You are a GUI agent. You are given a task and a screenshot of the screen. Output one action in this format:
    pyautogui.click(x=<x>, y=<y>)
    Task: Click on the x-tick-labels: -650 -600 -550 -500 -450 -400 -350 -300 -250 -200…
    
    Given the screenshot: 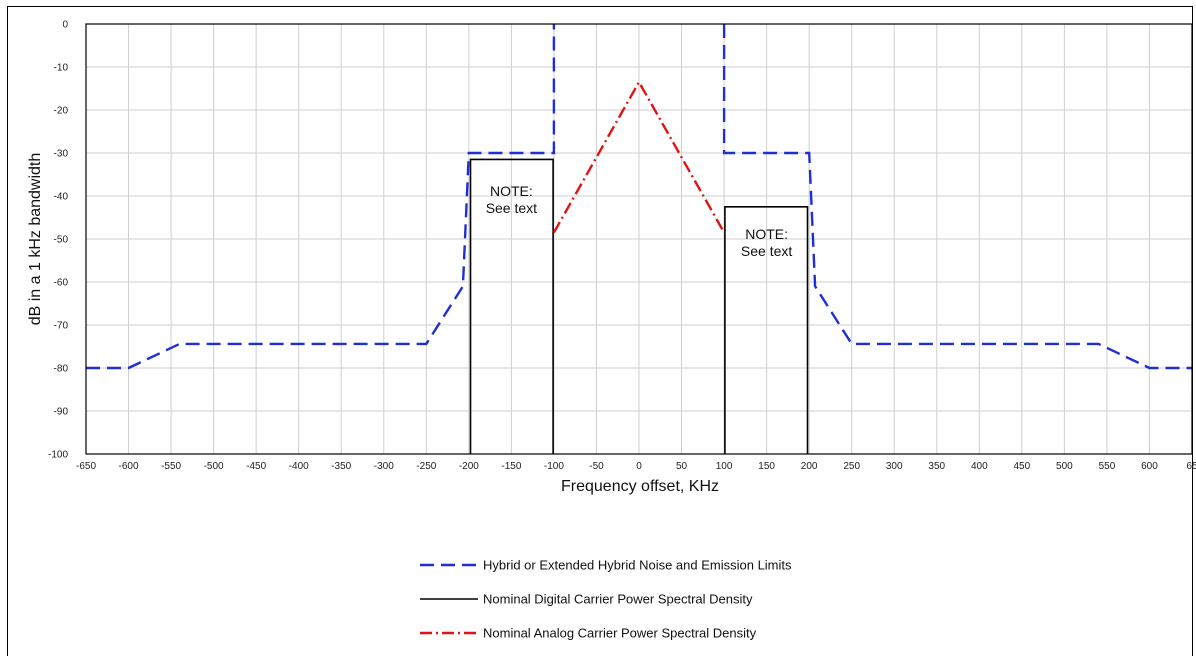 What is the action you would take?
    pyautogui.click(x=636, y=466)
    